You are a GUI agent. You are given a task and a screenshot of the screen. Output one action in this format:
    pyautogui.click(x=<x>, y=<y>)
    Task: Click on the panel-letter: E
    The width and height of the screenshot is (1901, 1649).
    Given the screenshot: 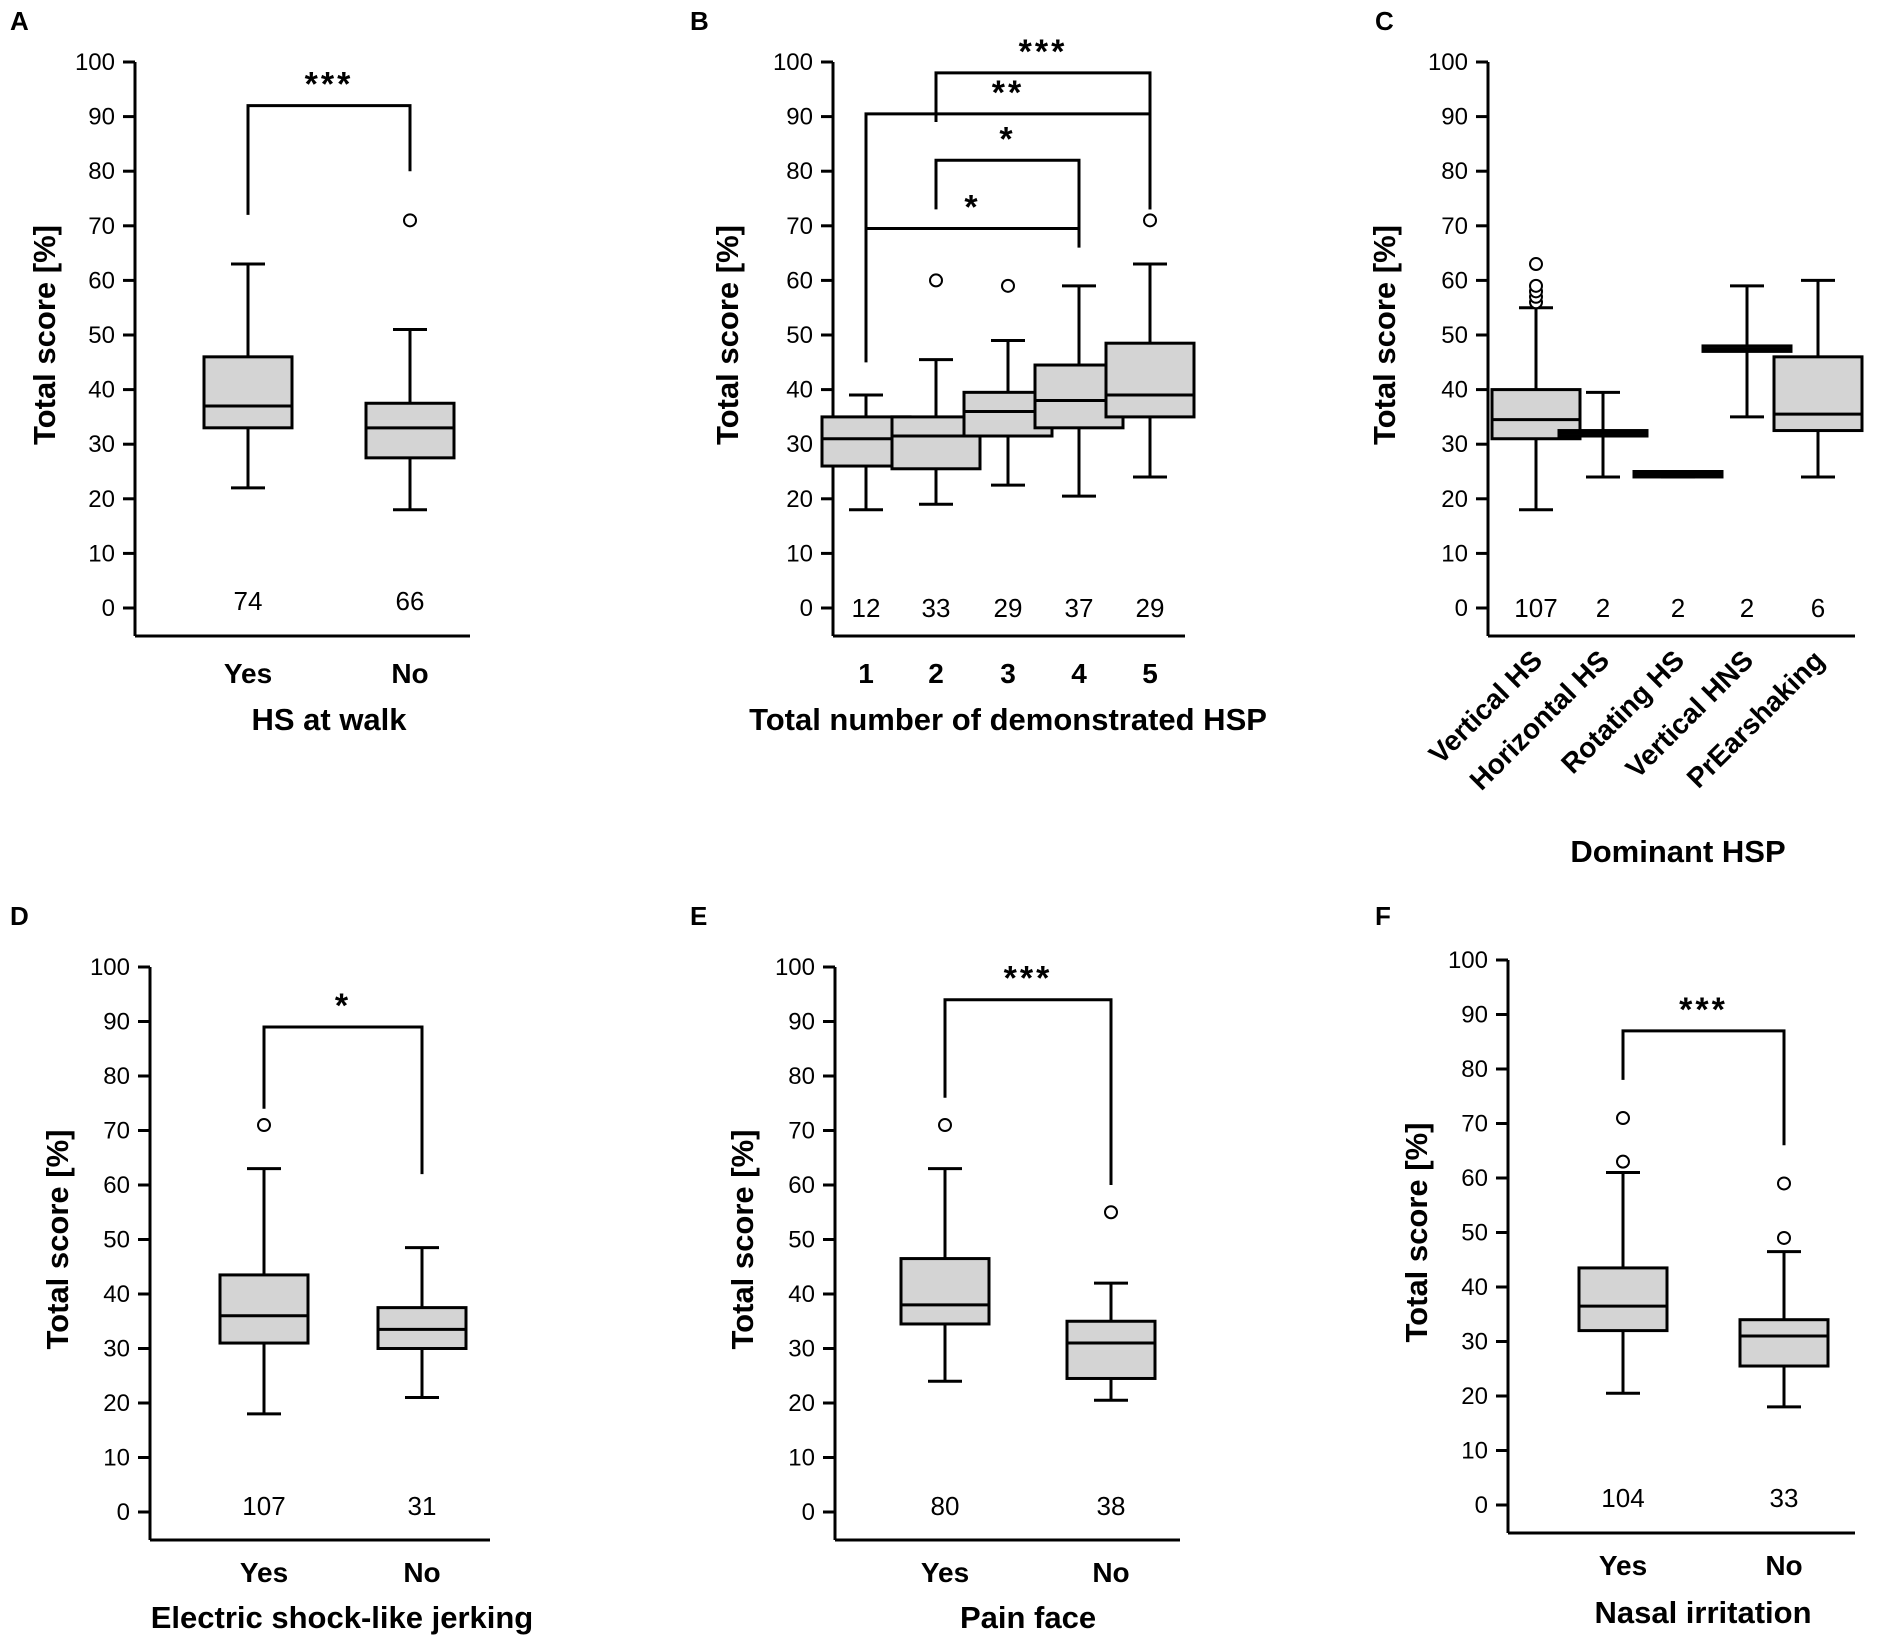 What is the action you would take?
    pyautogui.click(x=698, y=916)
    